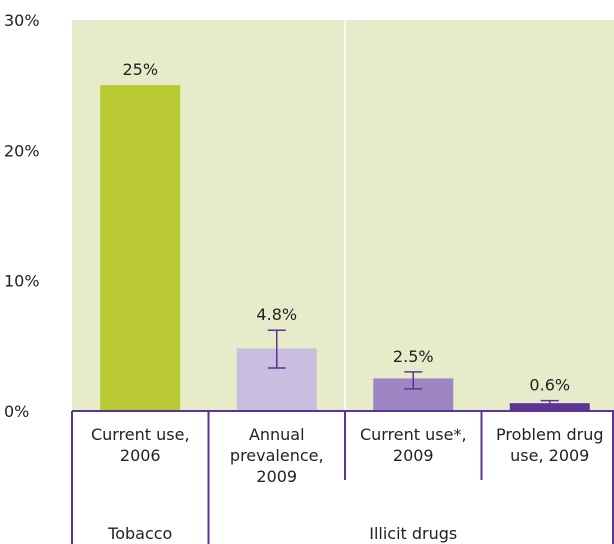 The width and height of the screenshot is (614, 544). I want to click on x-tick-label: Current use*, 2009, so click(413, 445).